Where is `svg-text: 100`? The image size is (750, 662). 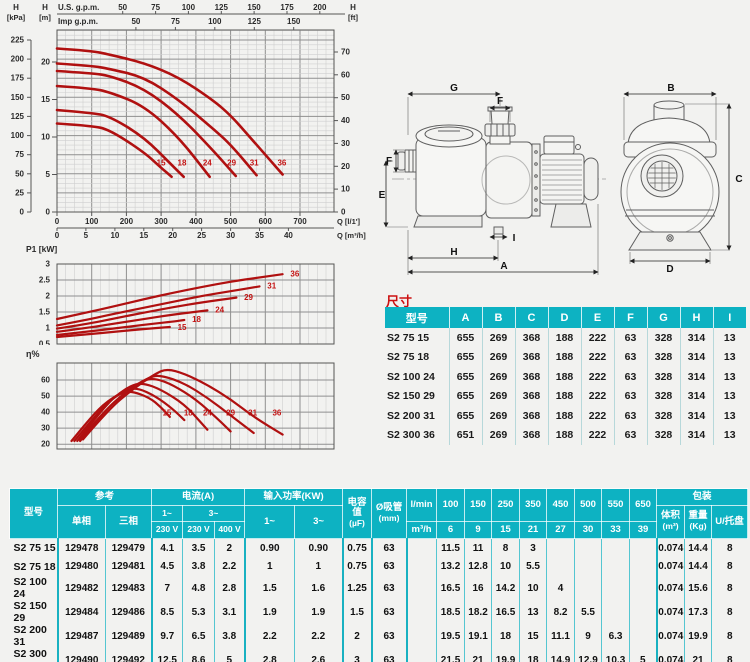 svg-text: 100 is located at coordinates (92, 221).